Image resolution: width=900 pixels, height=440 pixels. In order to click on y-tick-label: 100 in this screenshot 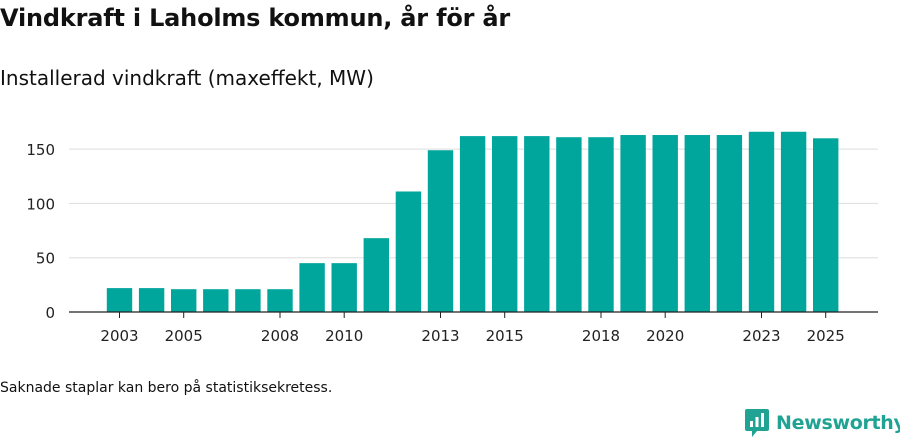, I will do `click(40, 204)`.